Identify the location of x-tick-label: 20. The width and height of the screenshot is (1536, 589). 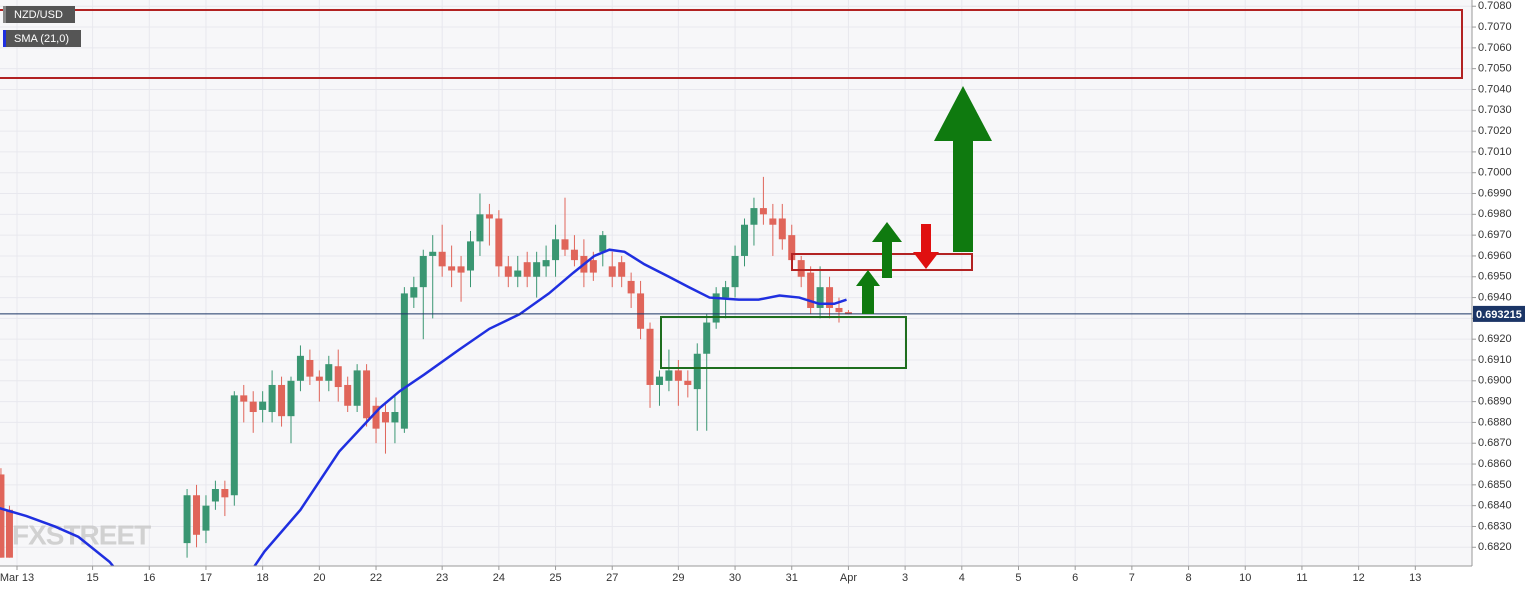
(319, 578).